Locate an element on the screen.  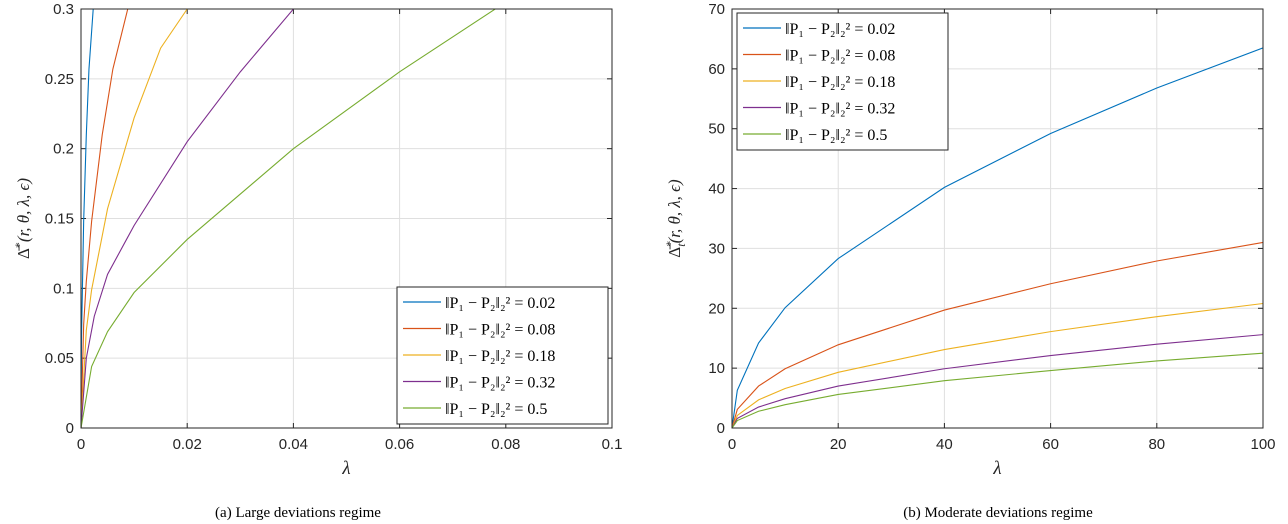
y-tick-label: 0.3 is located at coordinates (63, 9).